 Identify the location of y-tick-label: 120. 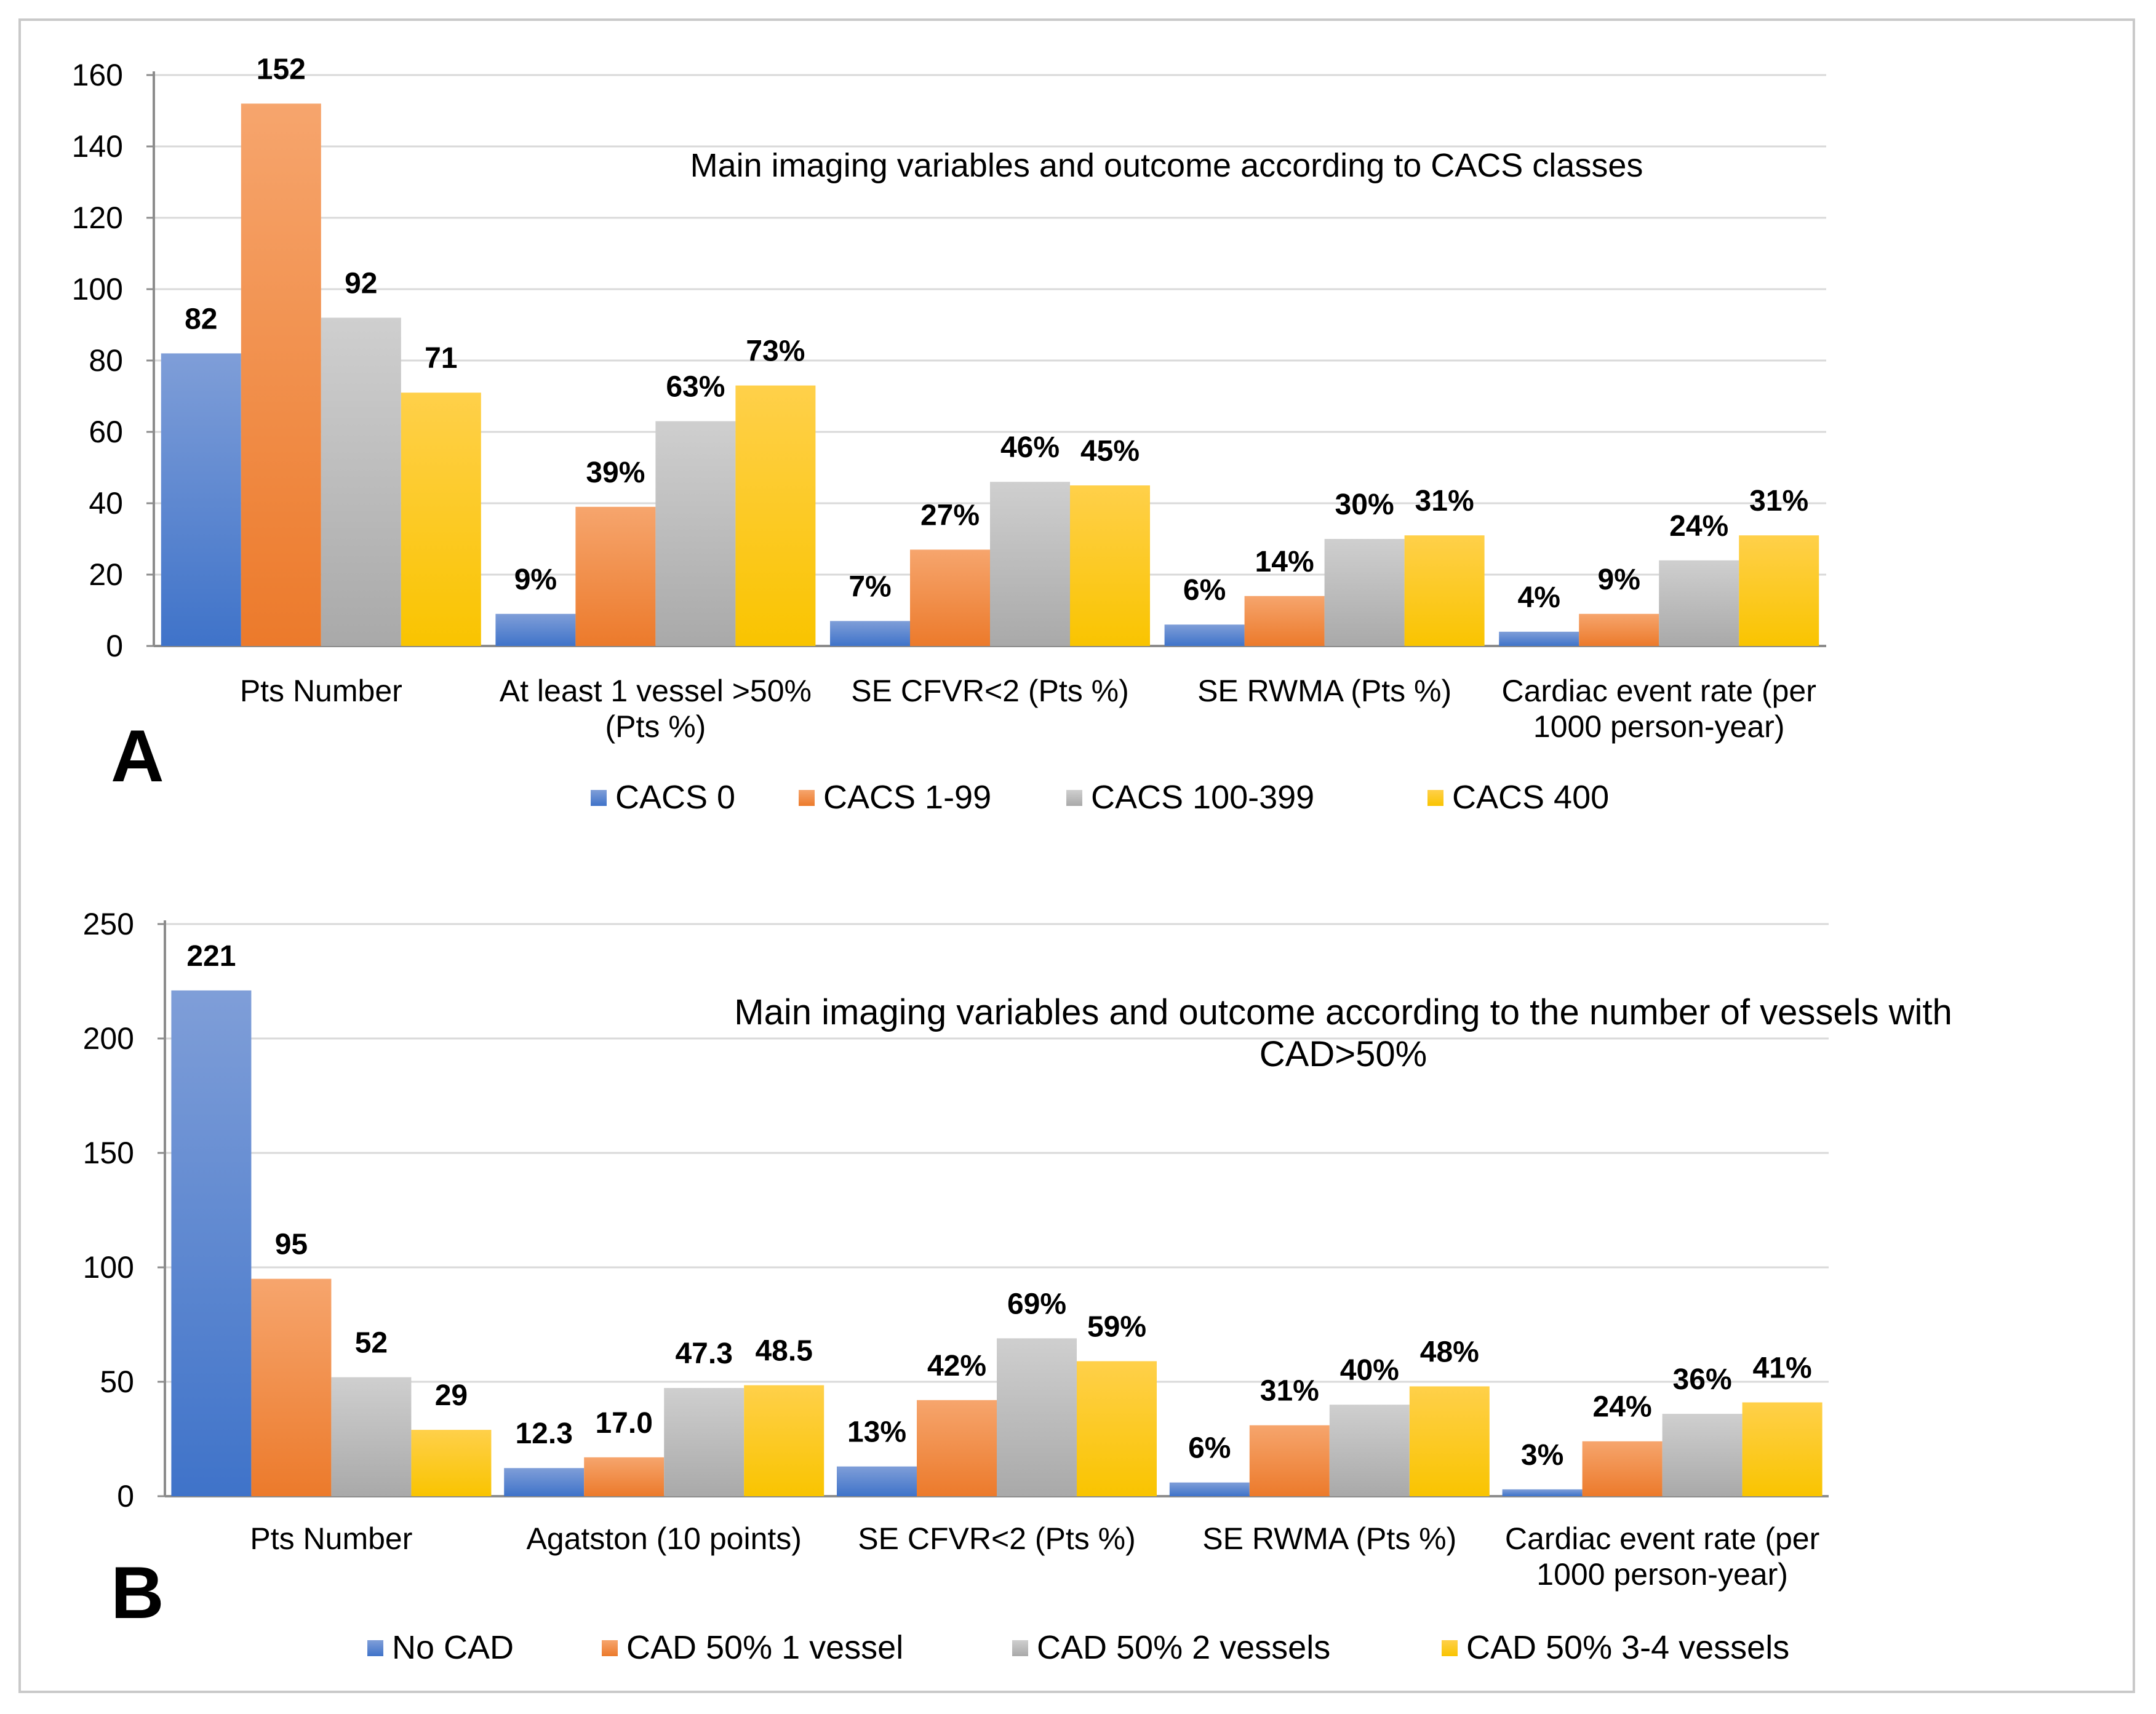
(97, 218).